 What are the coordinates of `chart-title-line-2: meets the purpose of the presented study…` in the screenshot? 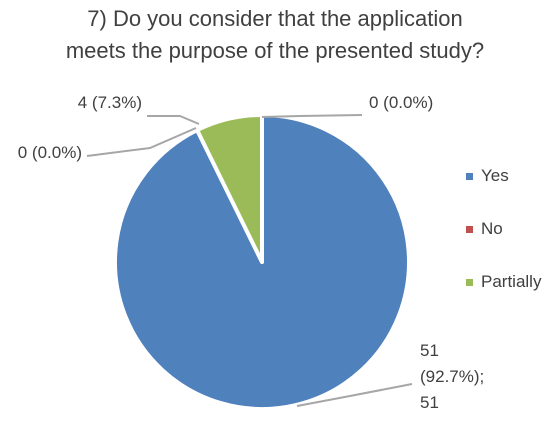 It's located at (275, 50).